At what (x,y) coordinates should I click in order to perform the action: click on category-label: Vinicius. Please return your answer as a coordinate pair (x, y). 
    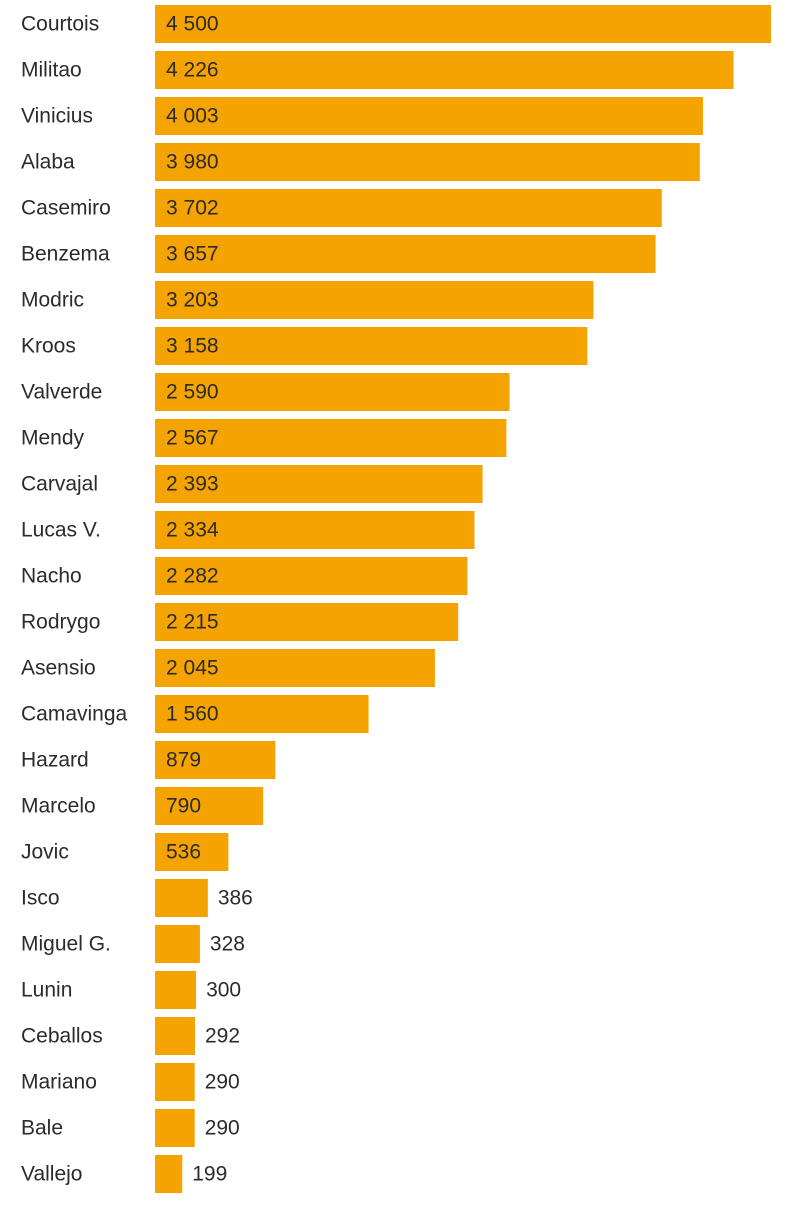
    Looking at the image, I should click on (57, 116).